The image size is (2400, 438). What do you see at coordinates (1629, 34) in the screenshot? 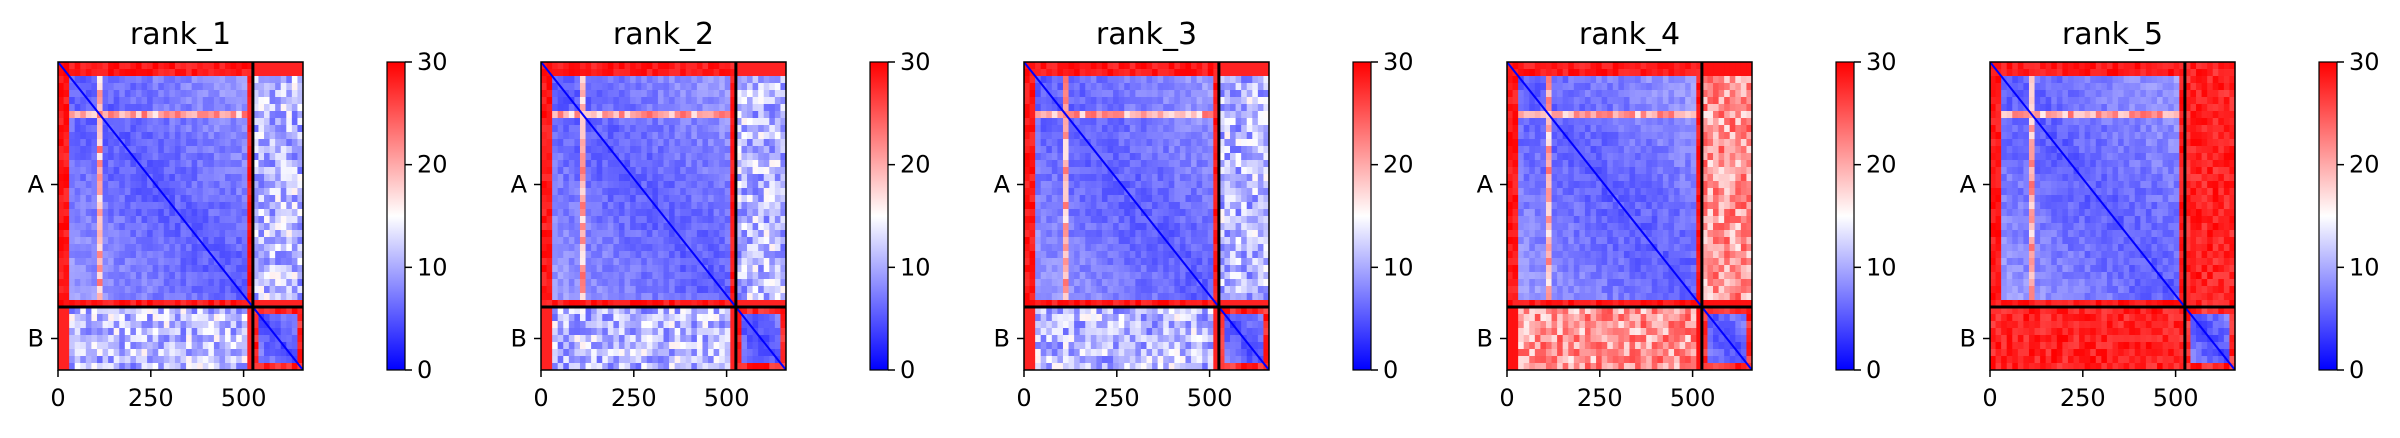
I see `panel-title: rank_4` at bounding box center [1629, 34].